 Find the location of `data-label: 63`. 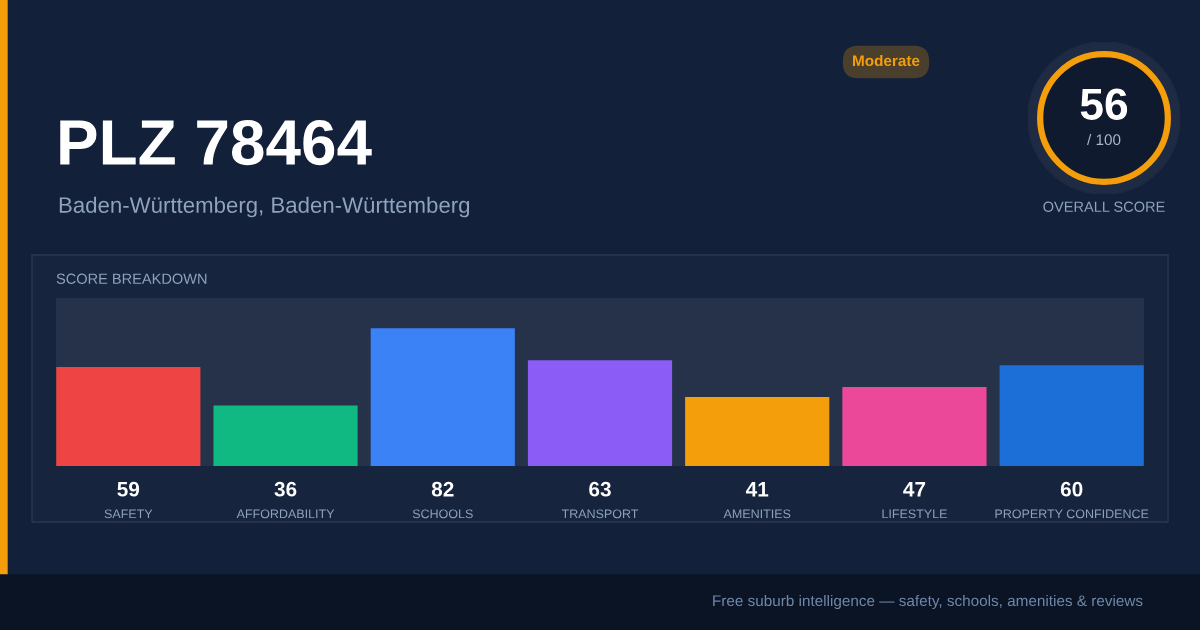

data-label: 63 is located at coordinates (600, 489).